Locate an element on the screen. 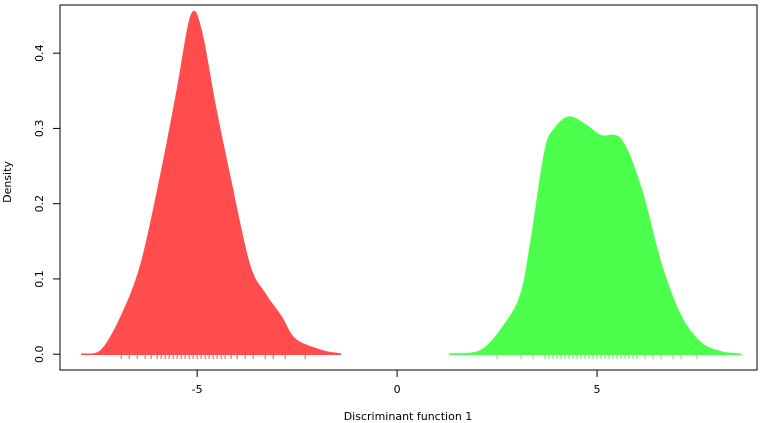 Image resolution: width=767 pixels, height=423 pixels. y-tick-label: 0.2 is located at coordinates (39, 204).